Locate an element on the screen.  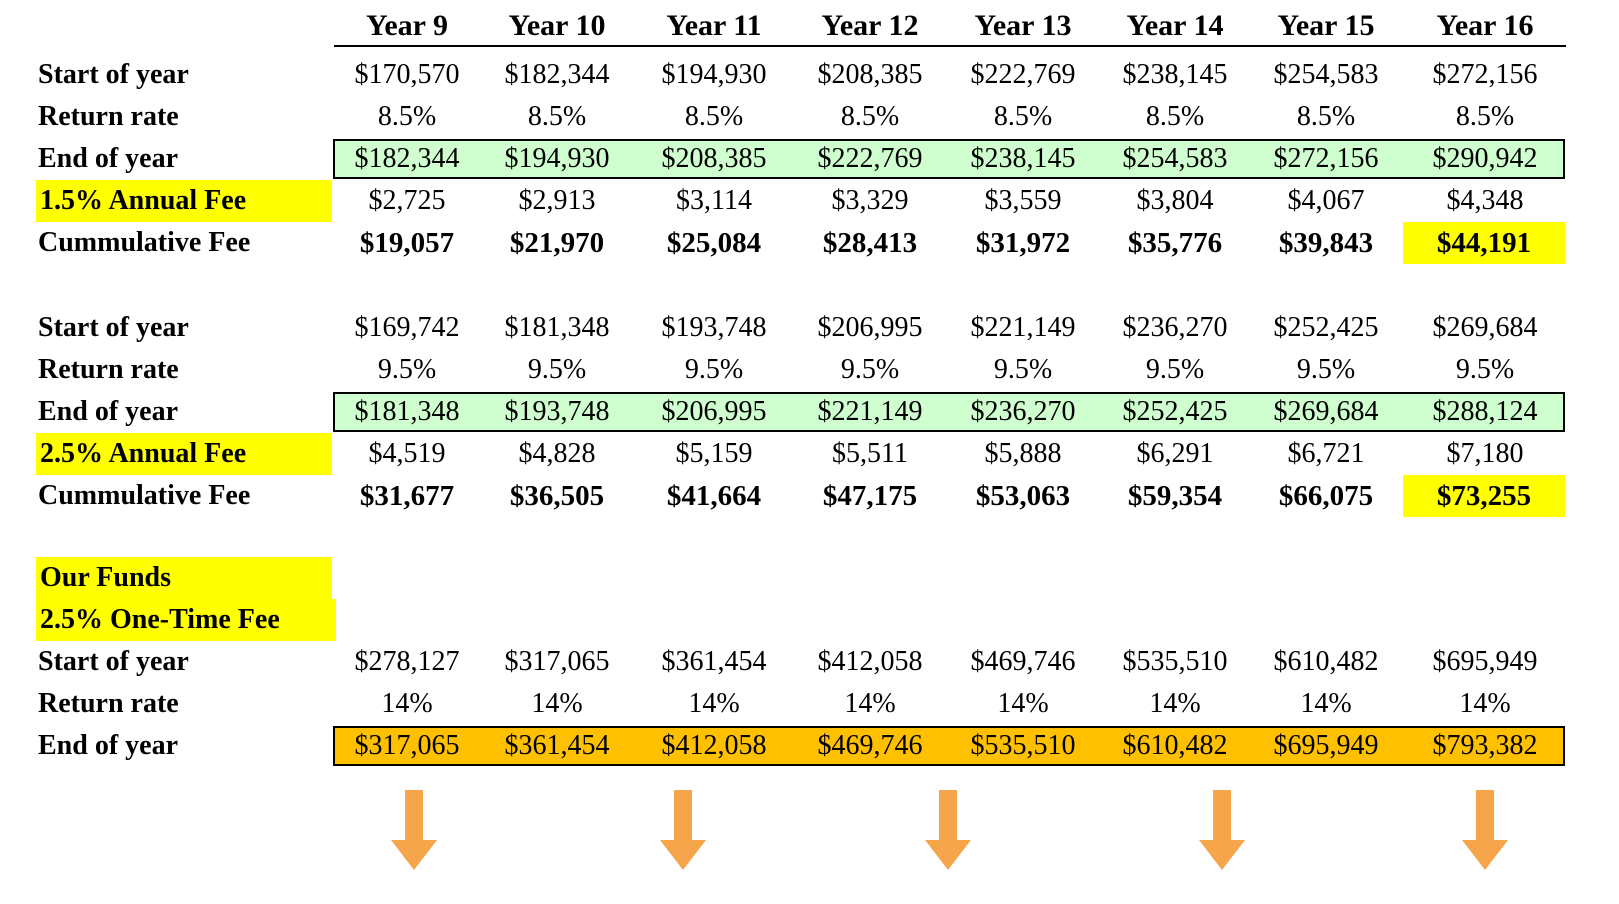
table-cell: $25,084 is located at coordinates (714, 243).